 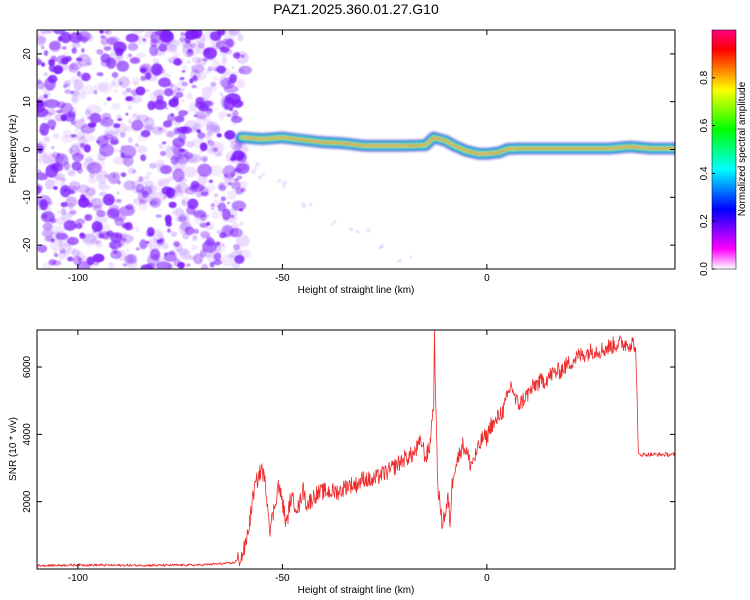 I want to click on x-tick-label: -50, so click(x=282, y=578).